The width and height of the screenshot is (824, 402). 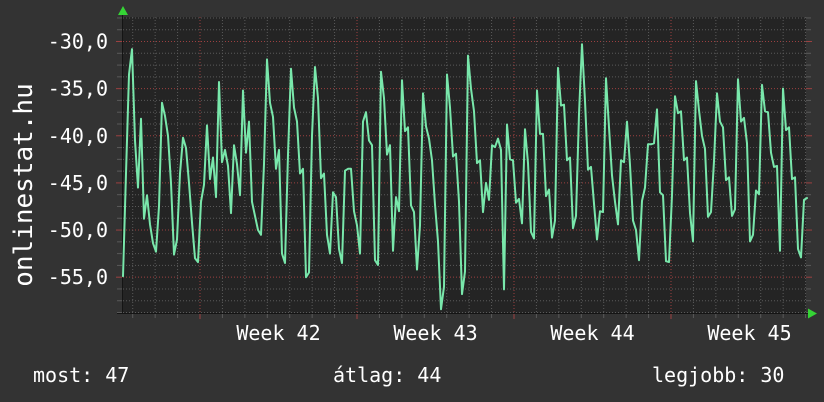 I want to click on stat-legjobb-value: 30, so click(x=772, y=375).